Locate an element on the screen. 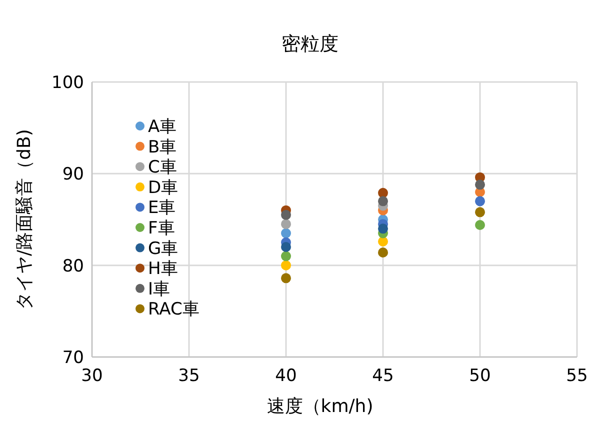 The width and height of the screenshot is (608, 421). x-tick-label: 45 is located at coordinates (383, 376).